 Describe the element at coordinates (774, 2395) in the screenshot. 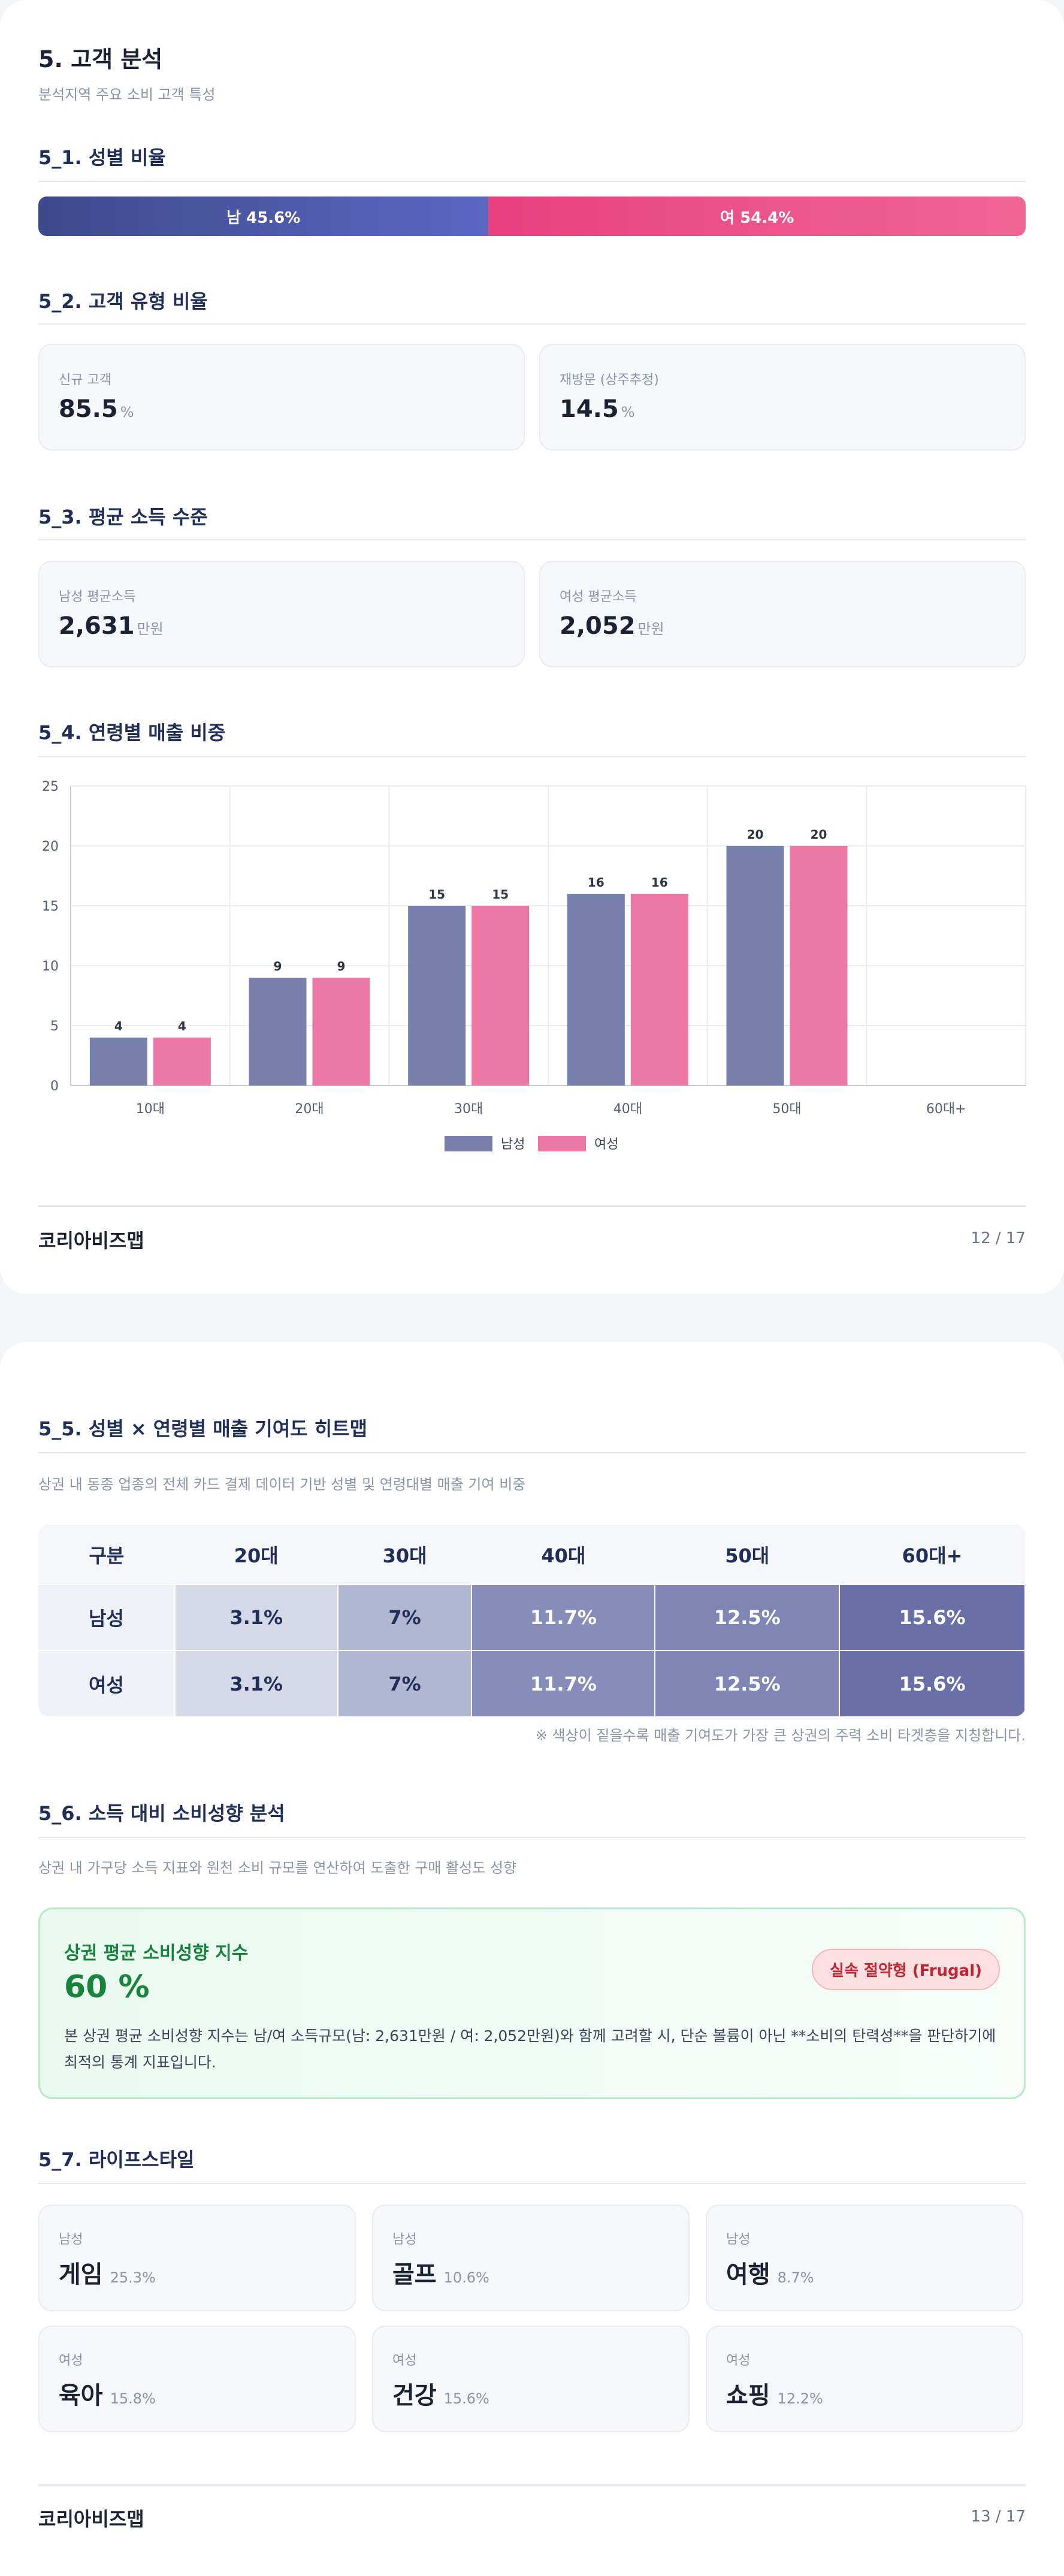

I see `lifestyle-category: 쇼핑 12.2%` at that location.